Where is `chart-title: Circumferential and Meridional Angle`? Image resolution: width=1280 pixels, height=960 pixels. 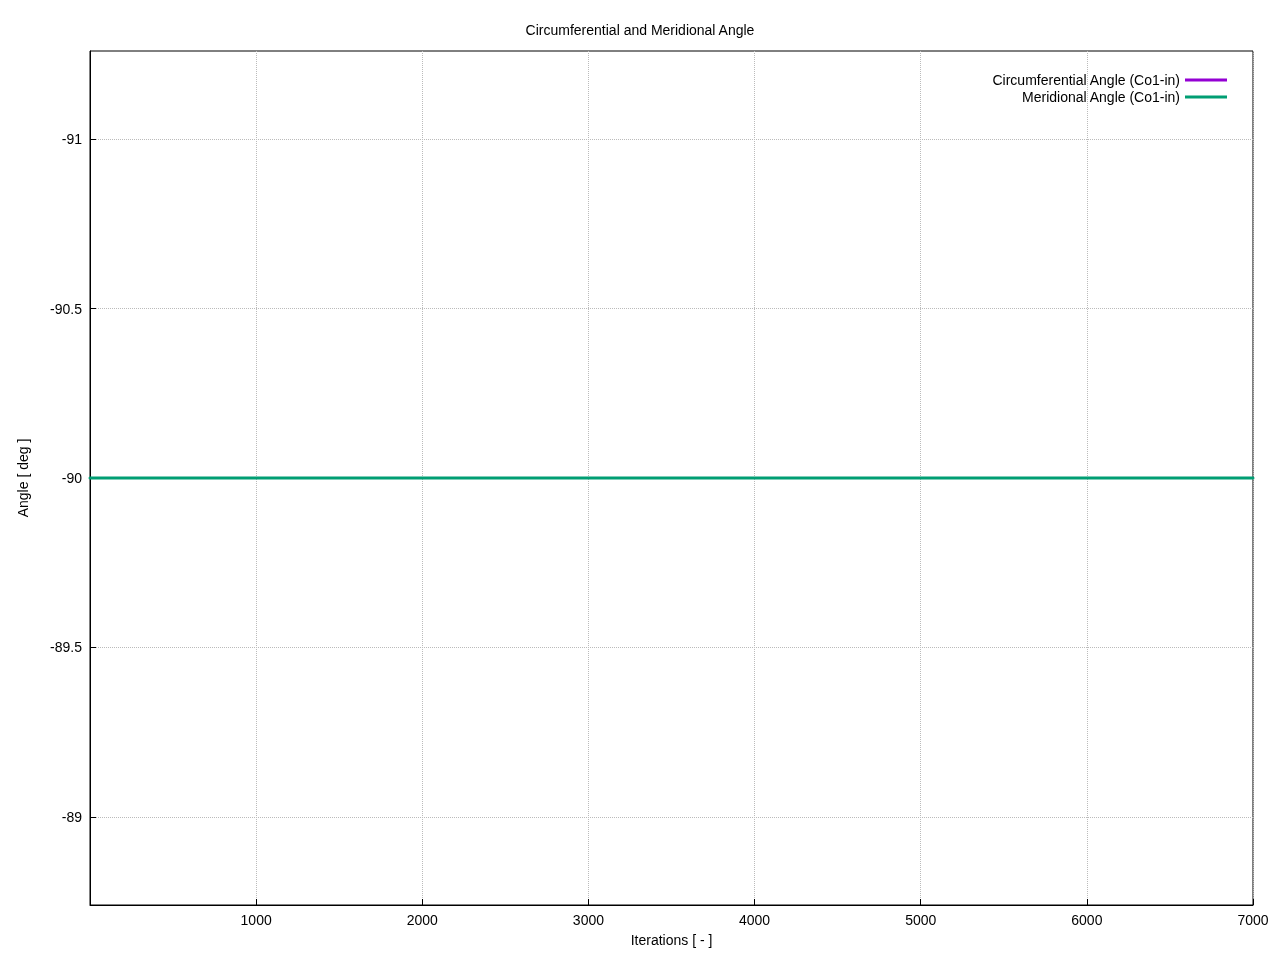
chart-title: Circumferential and Meridional Angle is located at coordinates (640, 30).